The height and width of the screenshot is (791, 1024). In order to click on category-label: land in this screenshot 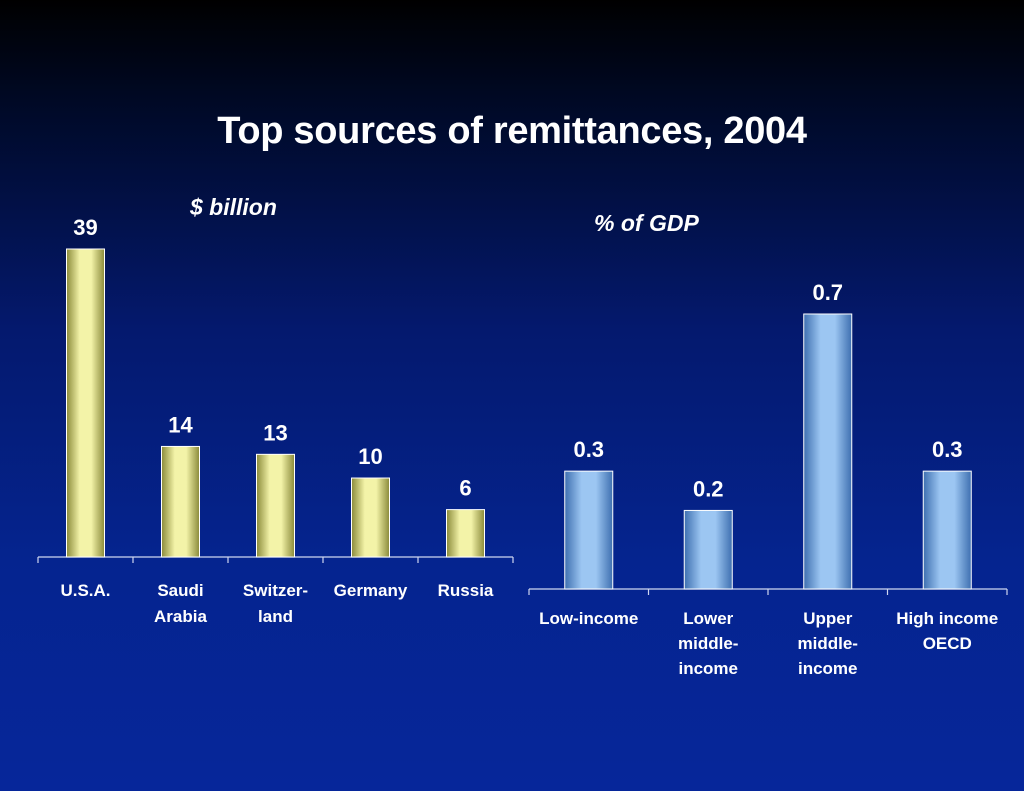, I will do `click(275, 616)`.